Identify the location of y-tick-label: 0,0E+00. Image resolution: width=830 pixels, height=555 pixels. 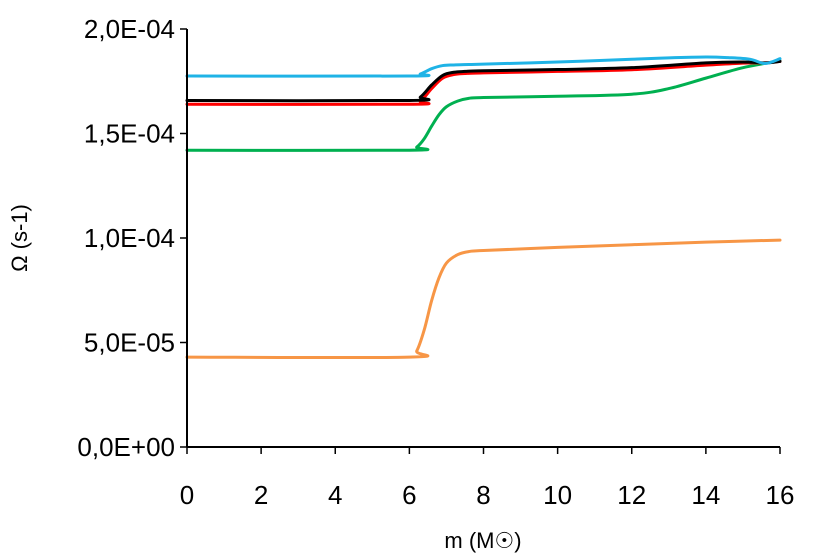
(126, 447).